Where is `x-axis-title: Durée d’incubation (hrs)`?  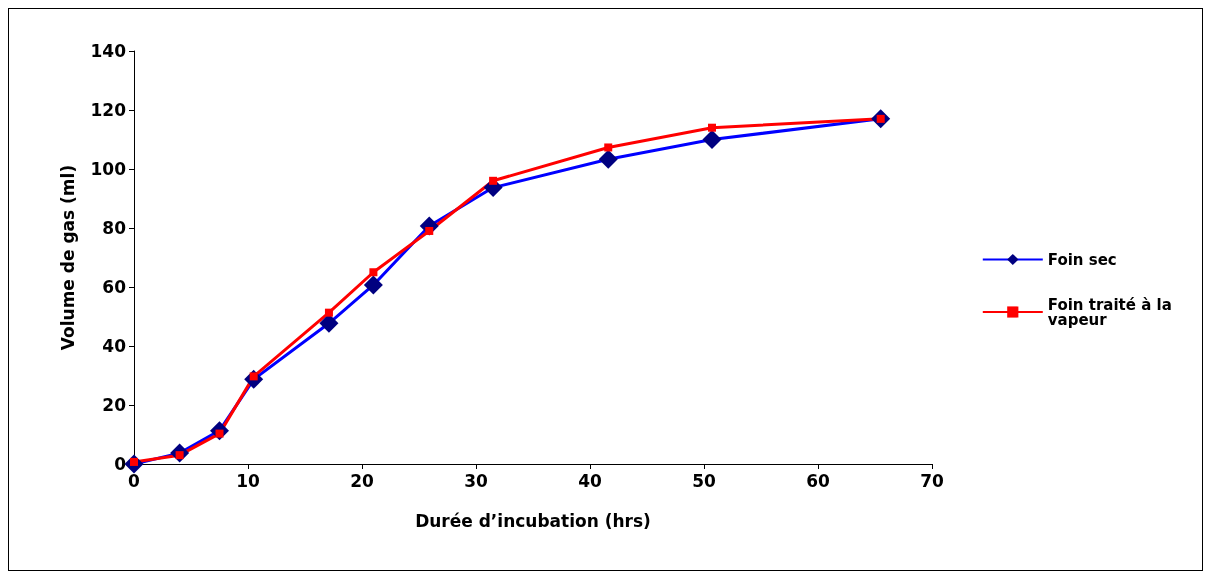
x-axis-title: Durée d’incubation (hrs) is located at coordinates (533, 520).